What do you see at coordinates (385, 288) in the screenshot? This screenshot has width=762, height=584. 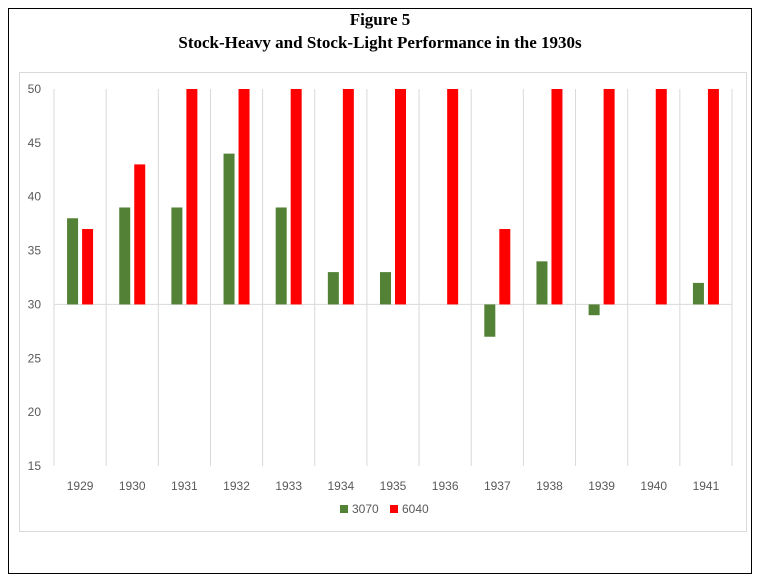 I see `bar-3070-1935` at bounding box center [385, 288].